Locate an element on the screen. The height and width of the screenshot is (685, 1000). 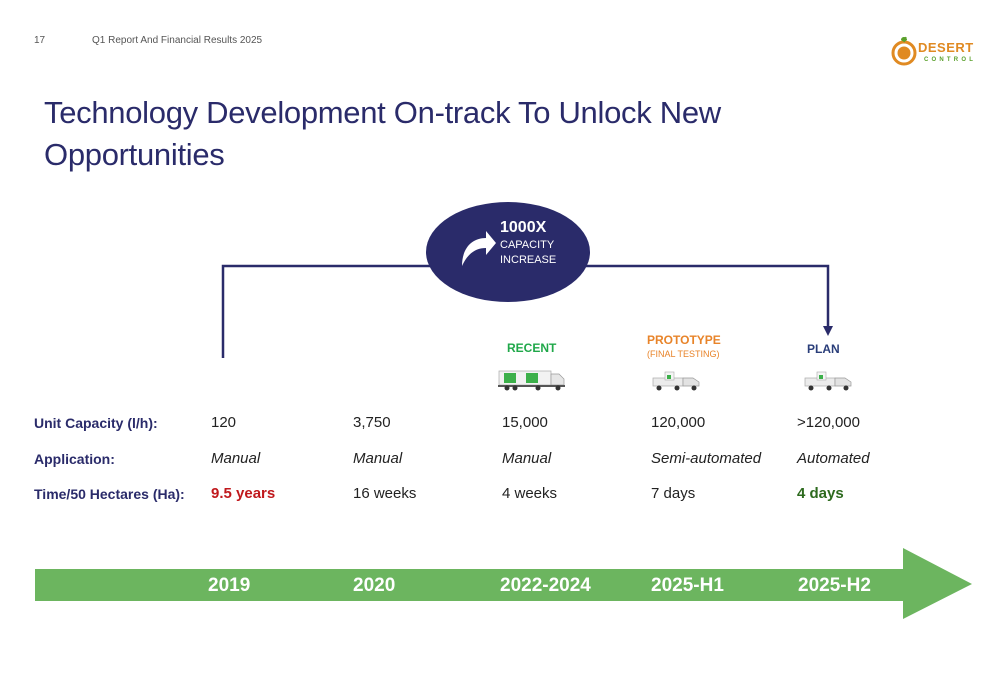
time-2025-h1: 7 days is located at coordinates (673, 493).